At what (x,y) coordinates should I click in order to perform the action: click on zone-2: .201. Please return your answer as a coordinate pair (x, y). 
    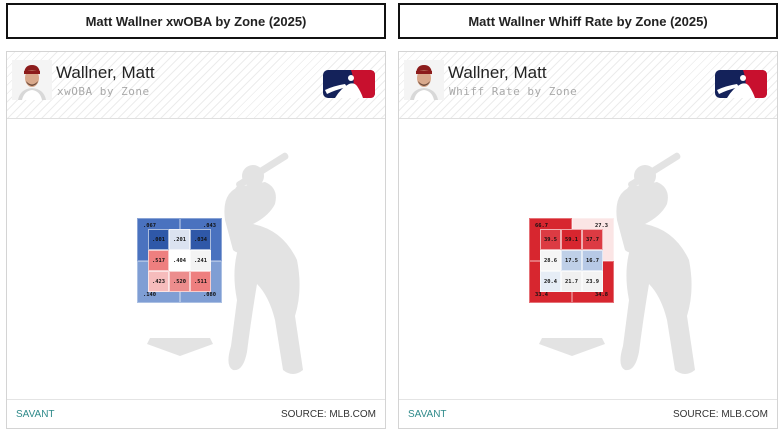
    Looking at the image, I should click on (179, 239).